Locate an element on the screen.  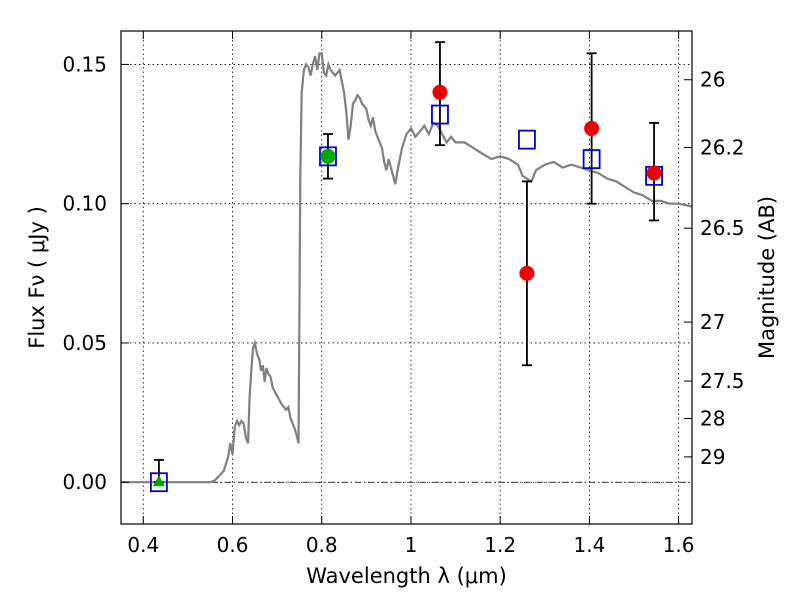
x-tick-label: 0.4 is located at coordinates (143, 545).